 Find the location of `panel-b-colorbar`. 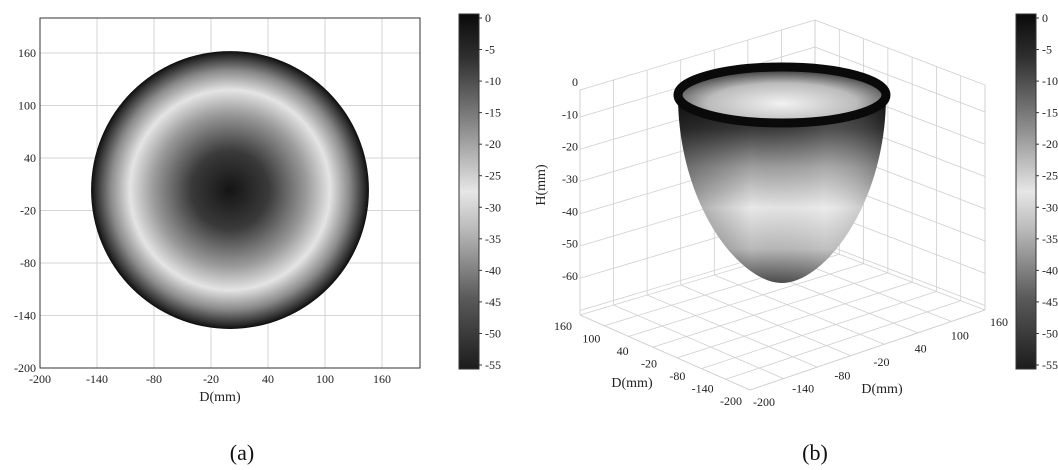

panel-b-colorbar is located at coordinates (1026, 191).